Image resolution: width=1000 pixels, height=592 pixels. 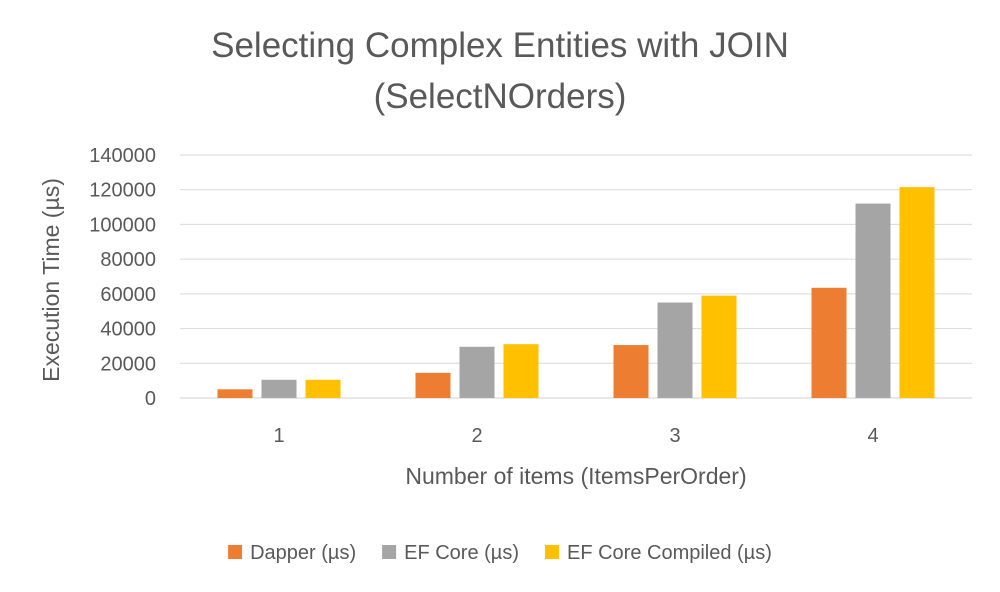 I want to click on y-tick-label: 140000, so click(x=122, y=156).